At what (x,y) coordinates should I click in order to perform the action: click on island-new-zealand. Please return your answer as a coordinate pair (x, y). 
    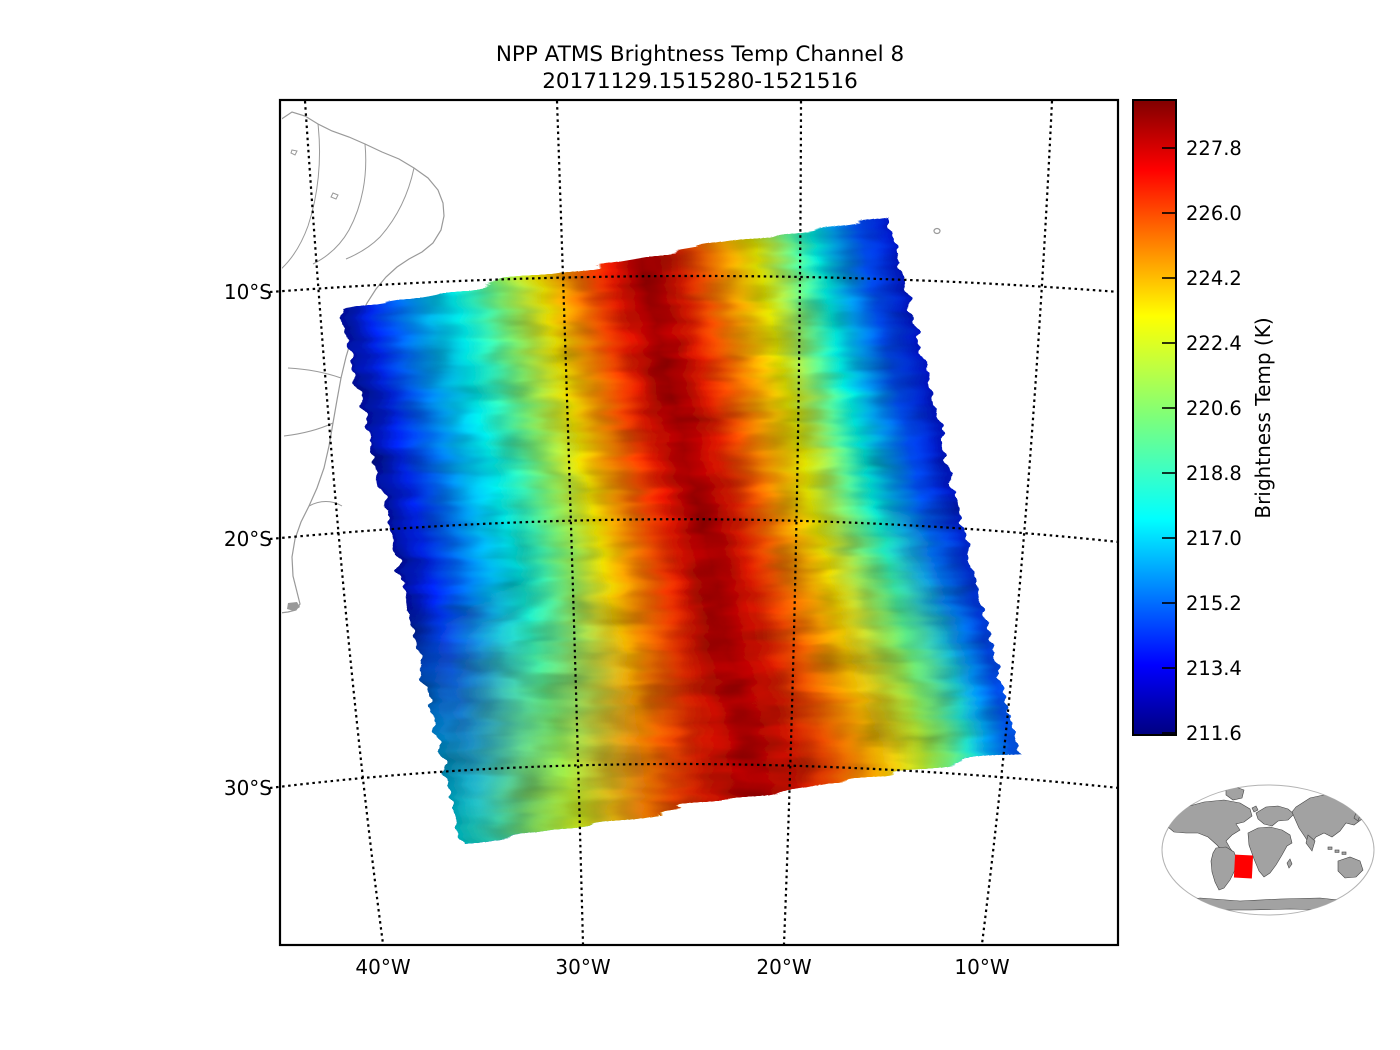
    Looking at the image, I should click on (1368, 882).